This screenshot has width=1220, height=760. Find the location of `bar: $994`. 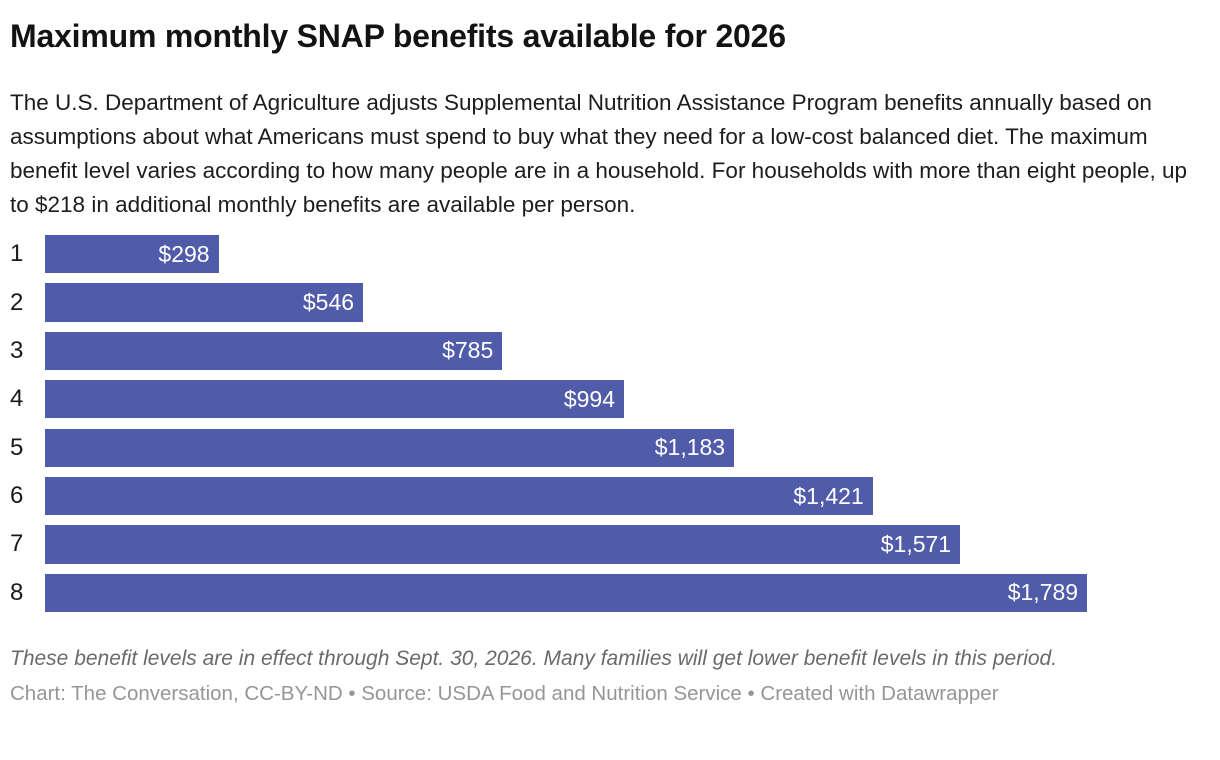

bar: $994 is located at coordinates (334, 399).